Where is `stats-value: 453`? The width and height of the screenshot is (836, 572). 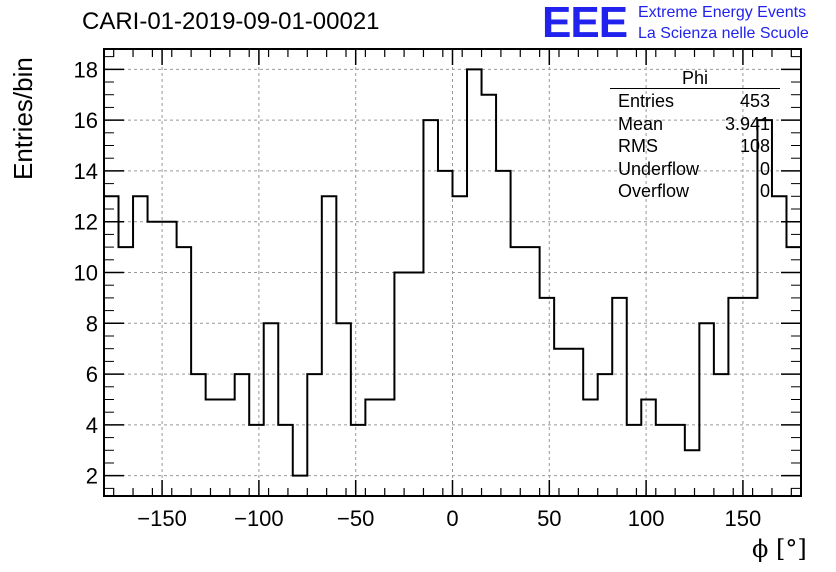
stats-value: 453 is located at coordinates (754, 101).